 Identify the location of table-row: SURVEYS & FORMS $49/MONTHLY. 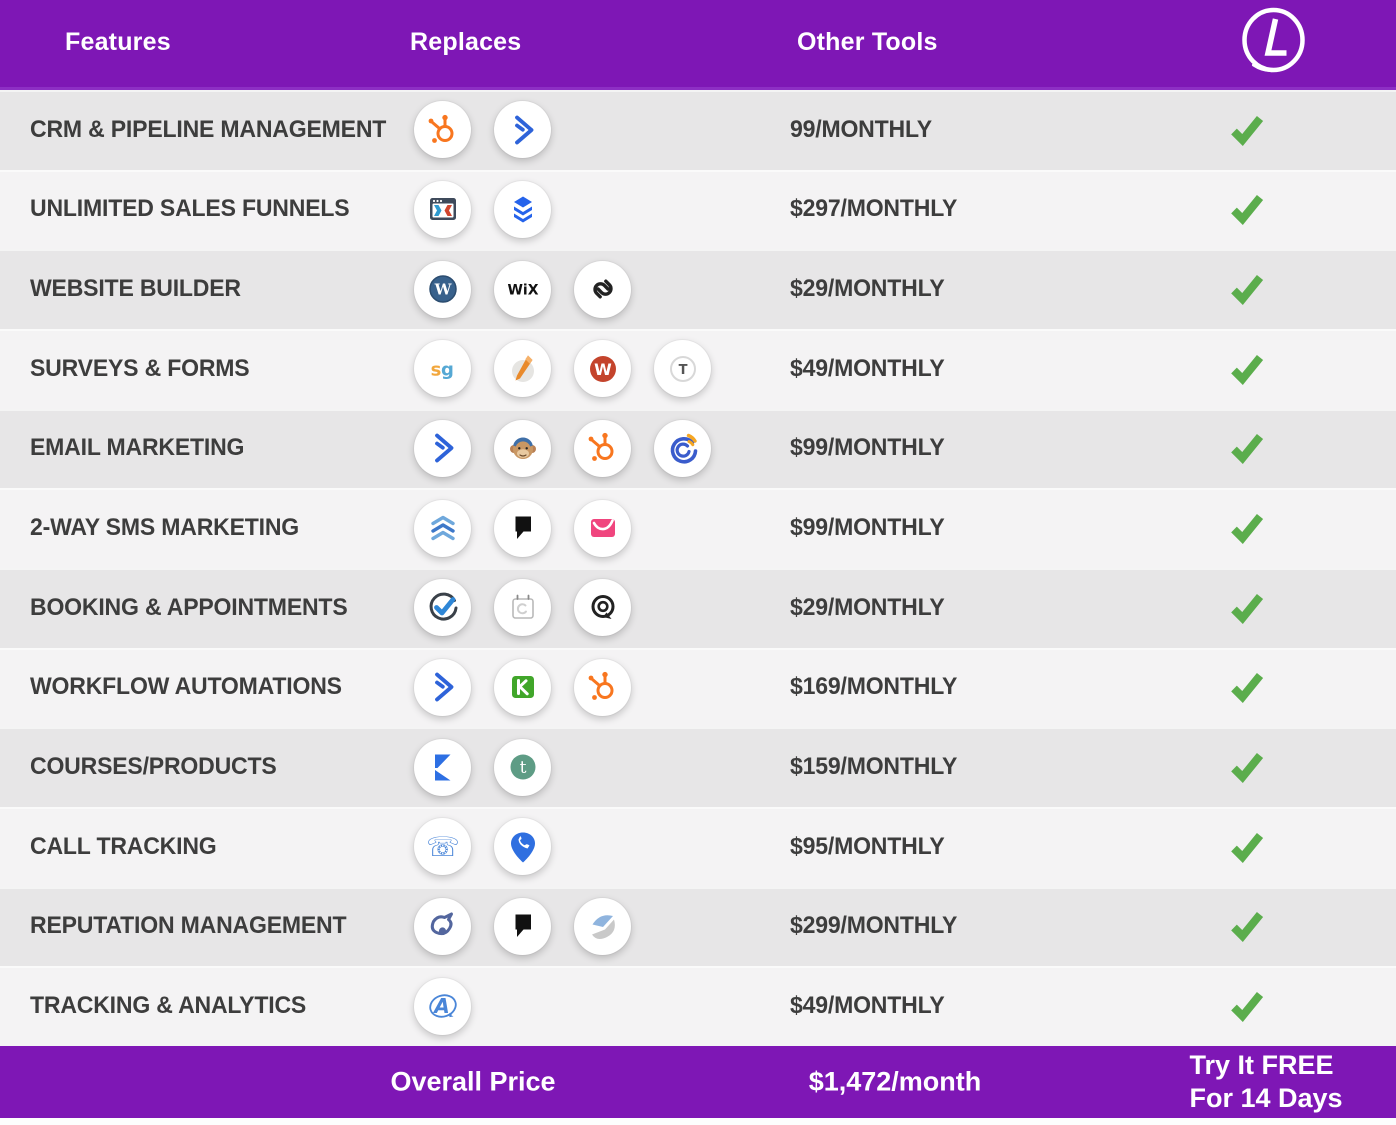
(698, 368).